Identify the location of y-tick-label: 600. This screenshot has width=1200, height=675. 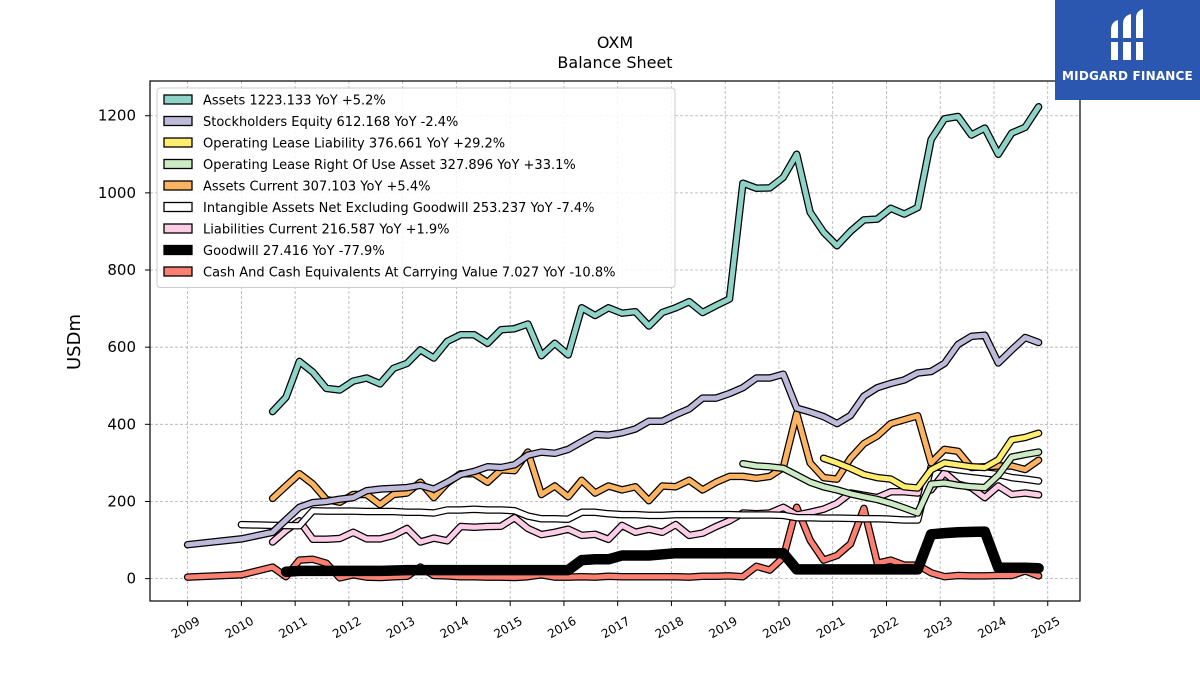
(121, 347).